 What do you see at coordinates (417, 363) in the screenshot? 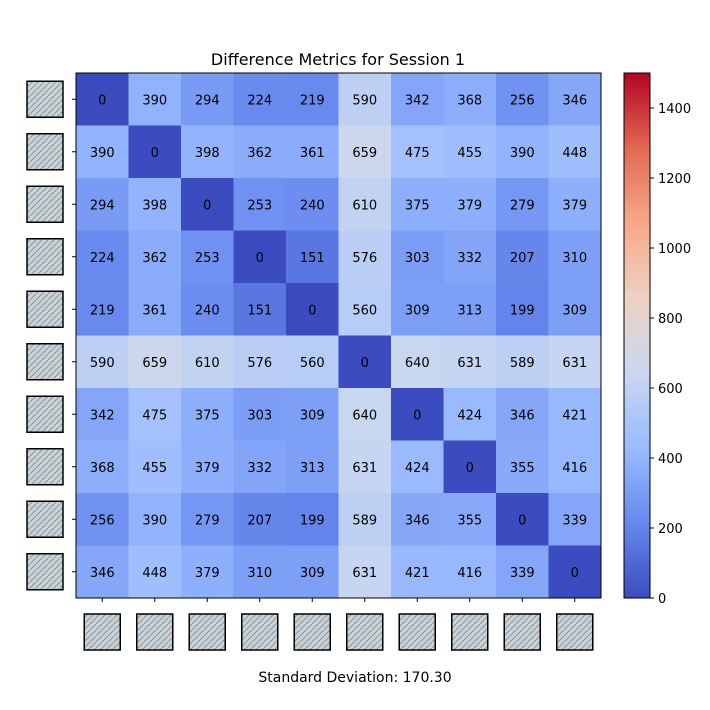
I see `cell-value-label: 640` at bounding box center [417, 363].